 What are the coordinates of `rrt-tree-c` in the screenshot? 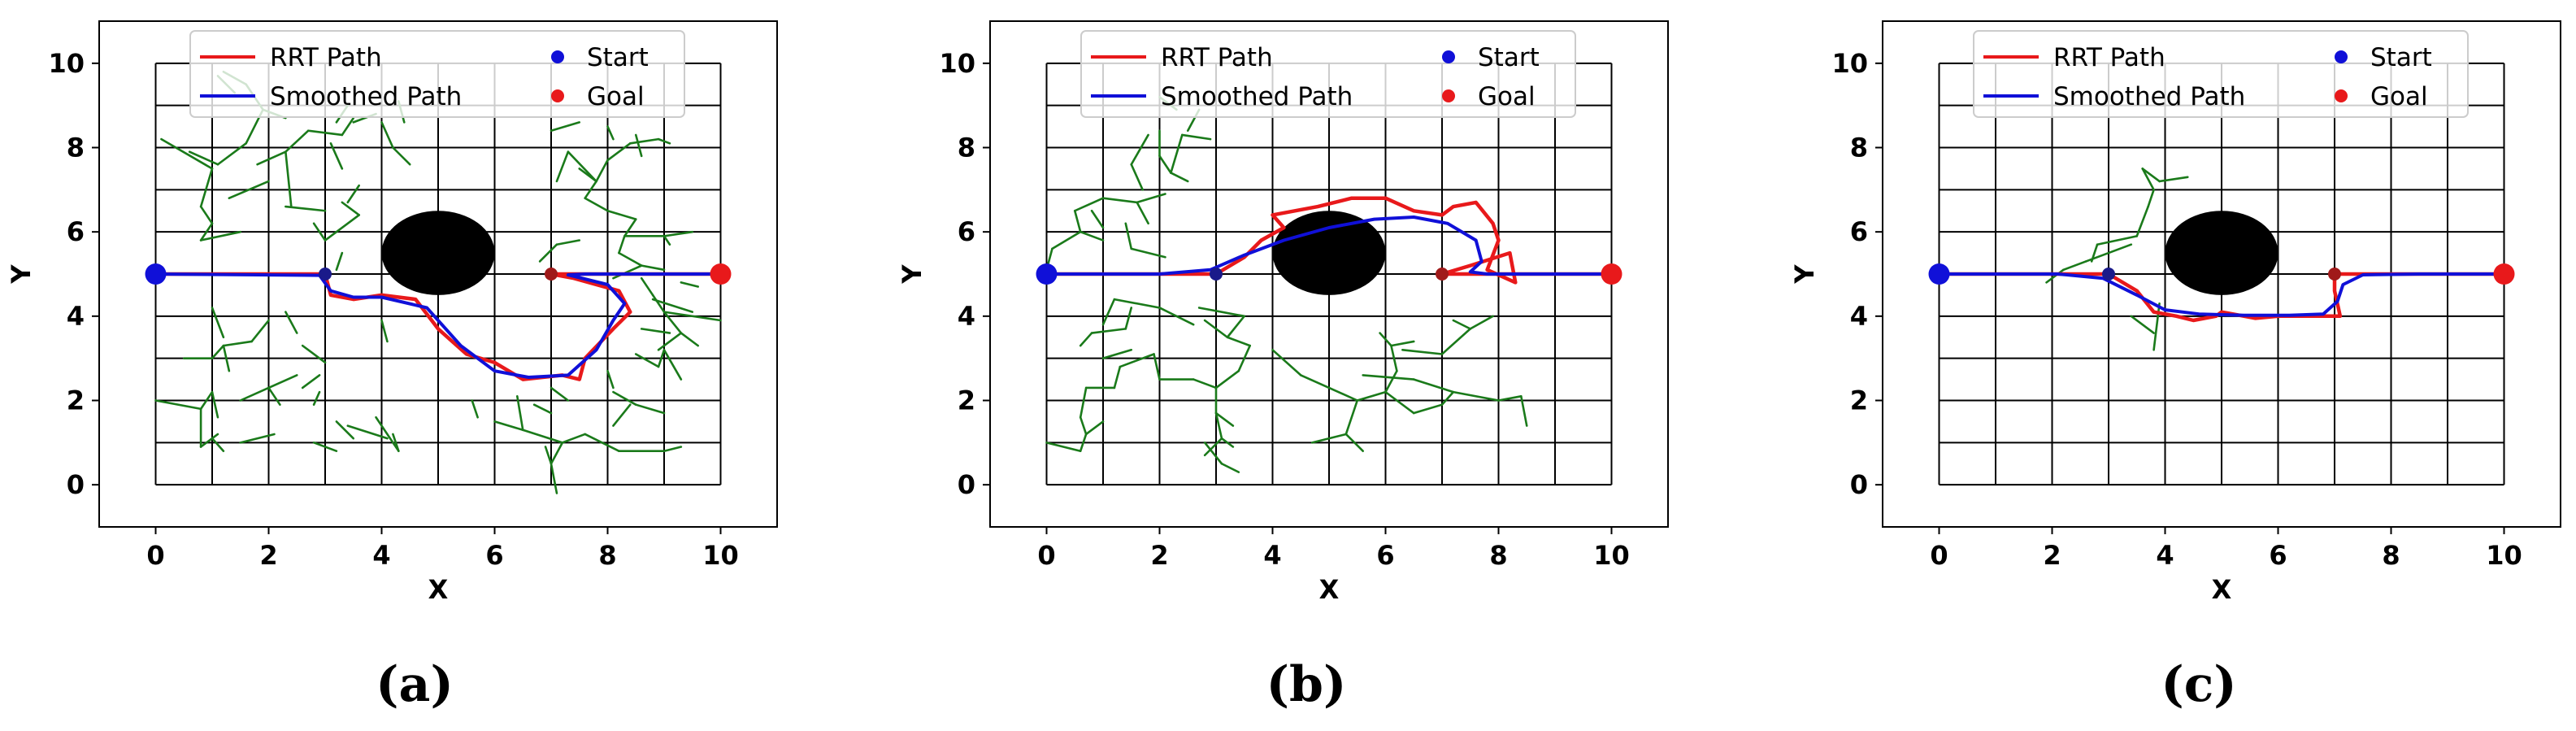 It's located at (2117, 259).